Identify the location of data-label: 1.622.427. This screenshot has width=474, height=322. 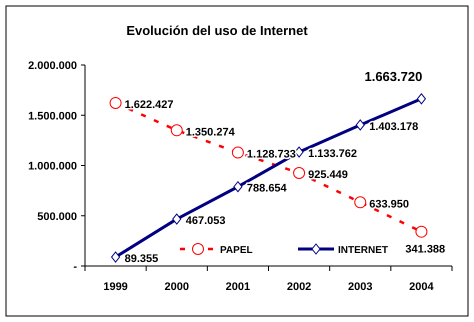
(149, 104).